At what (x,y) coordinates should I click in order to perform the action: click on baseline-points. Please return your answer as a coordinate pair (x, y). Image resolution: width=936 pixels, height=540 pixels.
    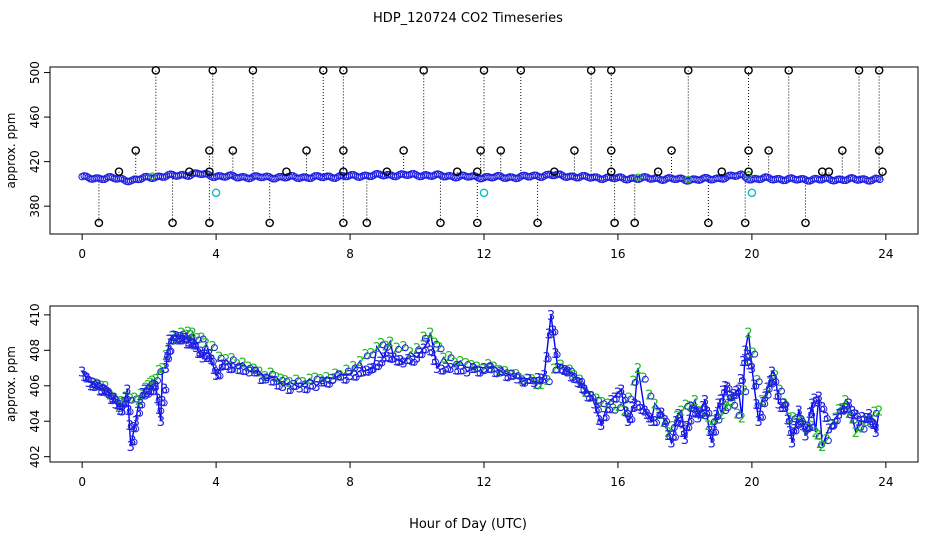
    Looking at the image, I should click on (481, 177).